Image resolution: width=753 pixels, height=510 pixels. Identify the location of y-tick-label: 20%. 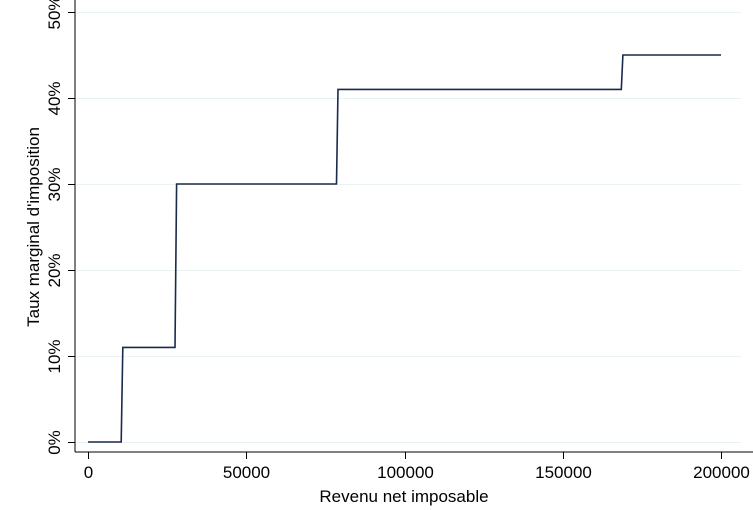
(54, 270).